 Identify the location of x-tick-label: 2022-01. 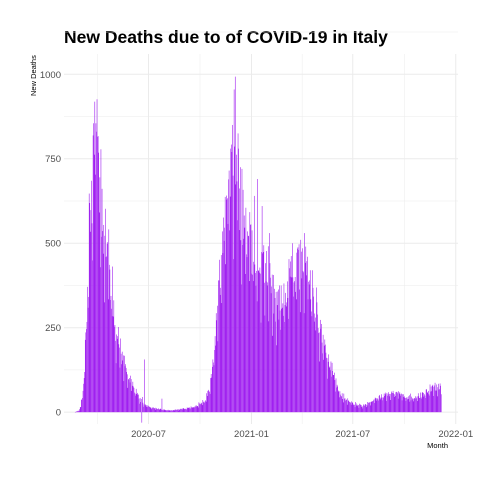
(455, 434).